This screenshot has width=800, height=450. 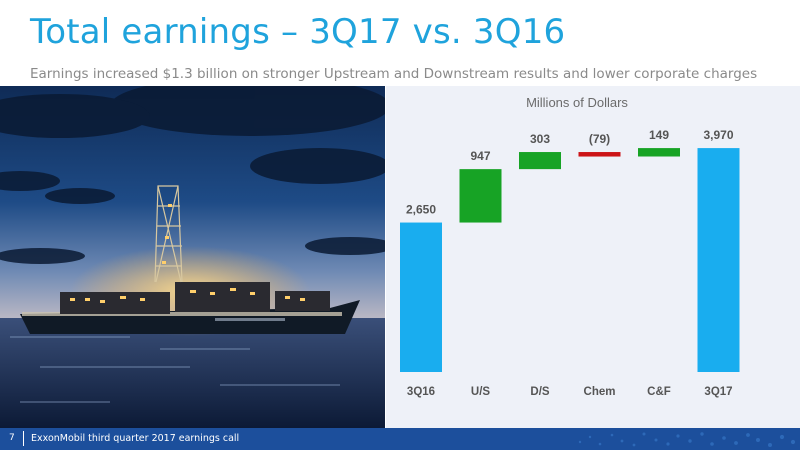 I want to click on slide-title: Total earnings – 3Q17 vs. 3Q16, so click(x=298, y=32).